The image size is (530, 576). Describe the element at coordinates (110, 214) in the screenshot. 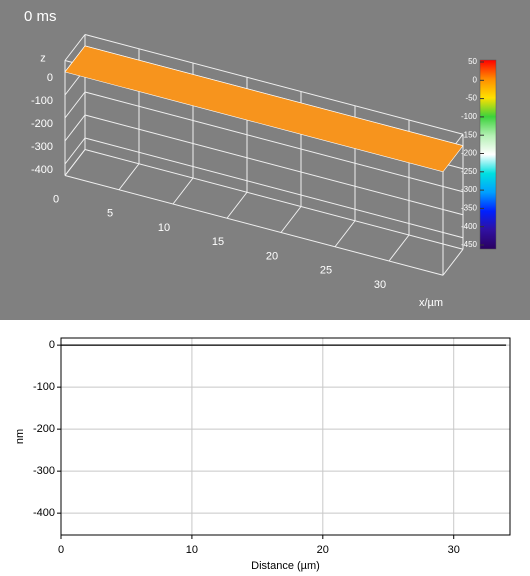

I see `x-tick-label: 5` at that location.